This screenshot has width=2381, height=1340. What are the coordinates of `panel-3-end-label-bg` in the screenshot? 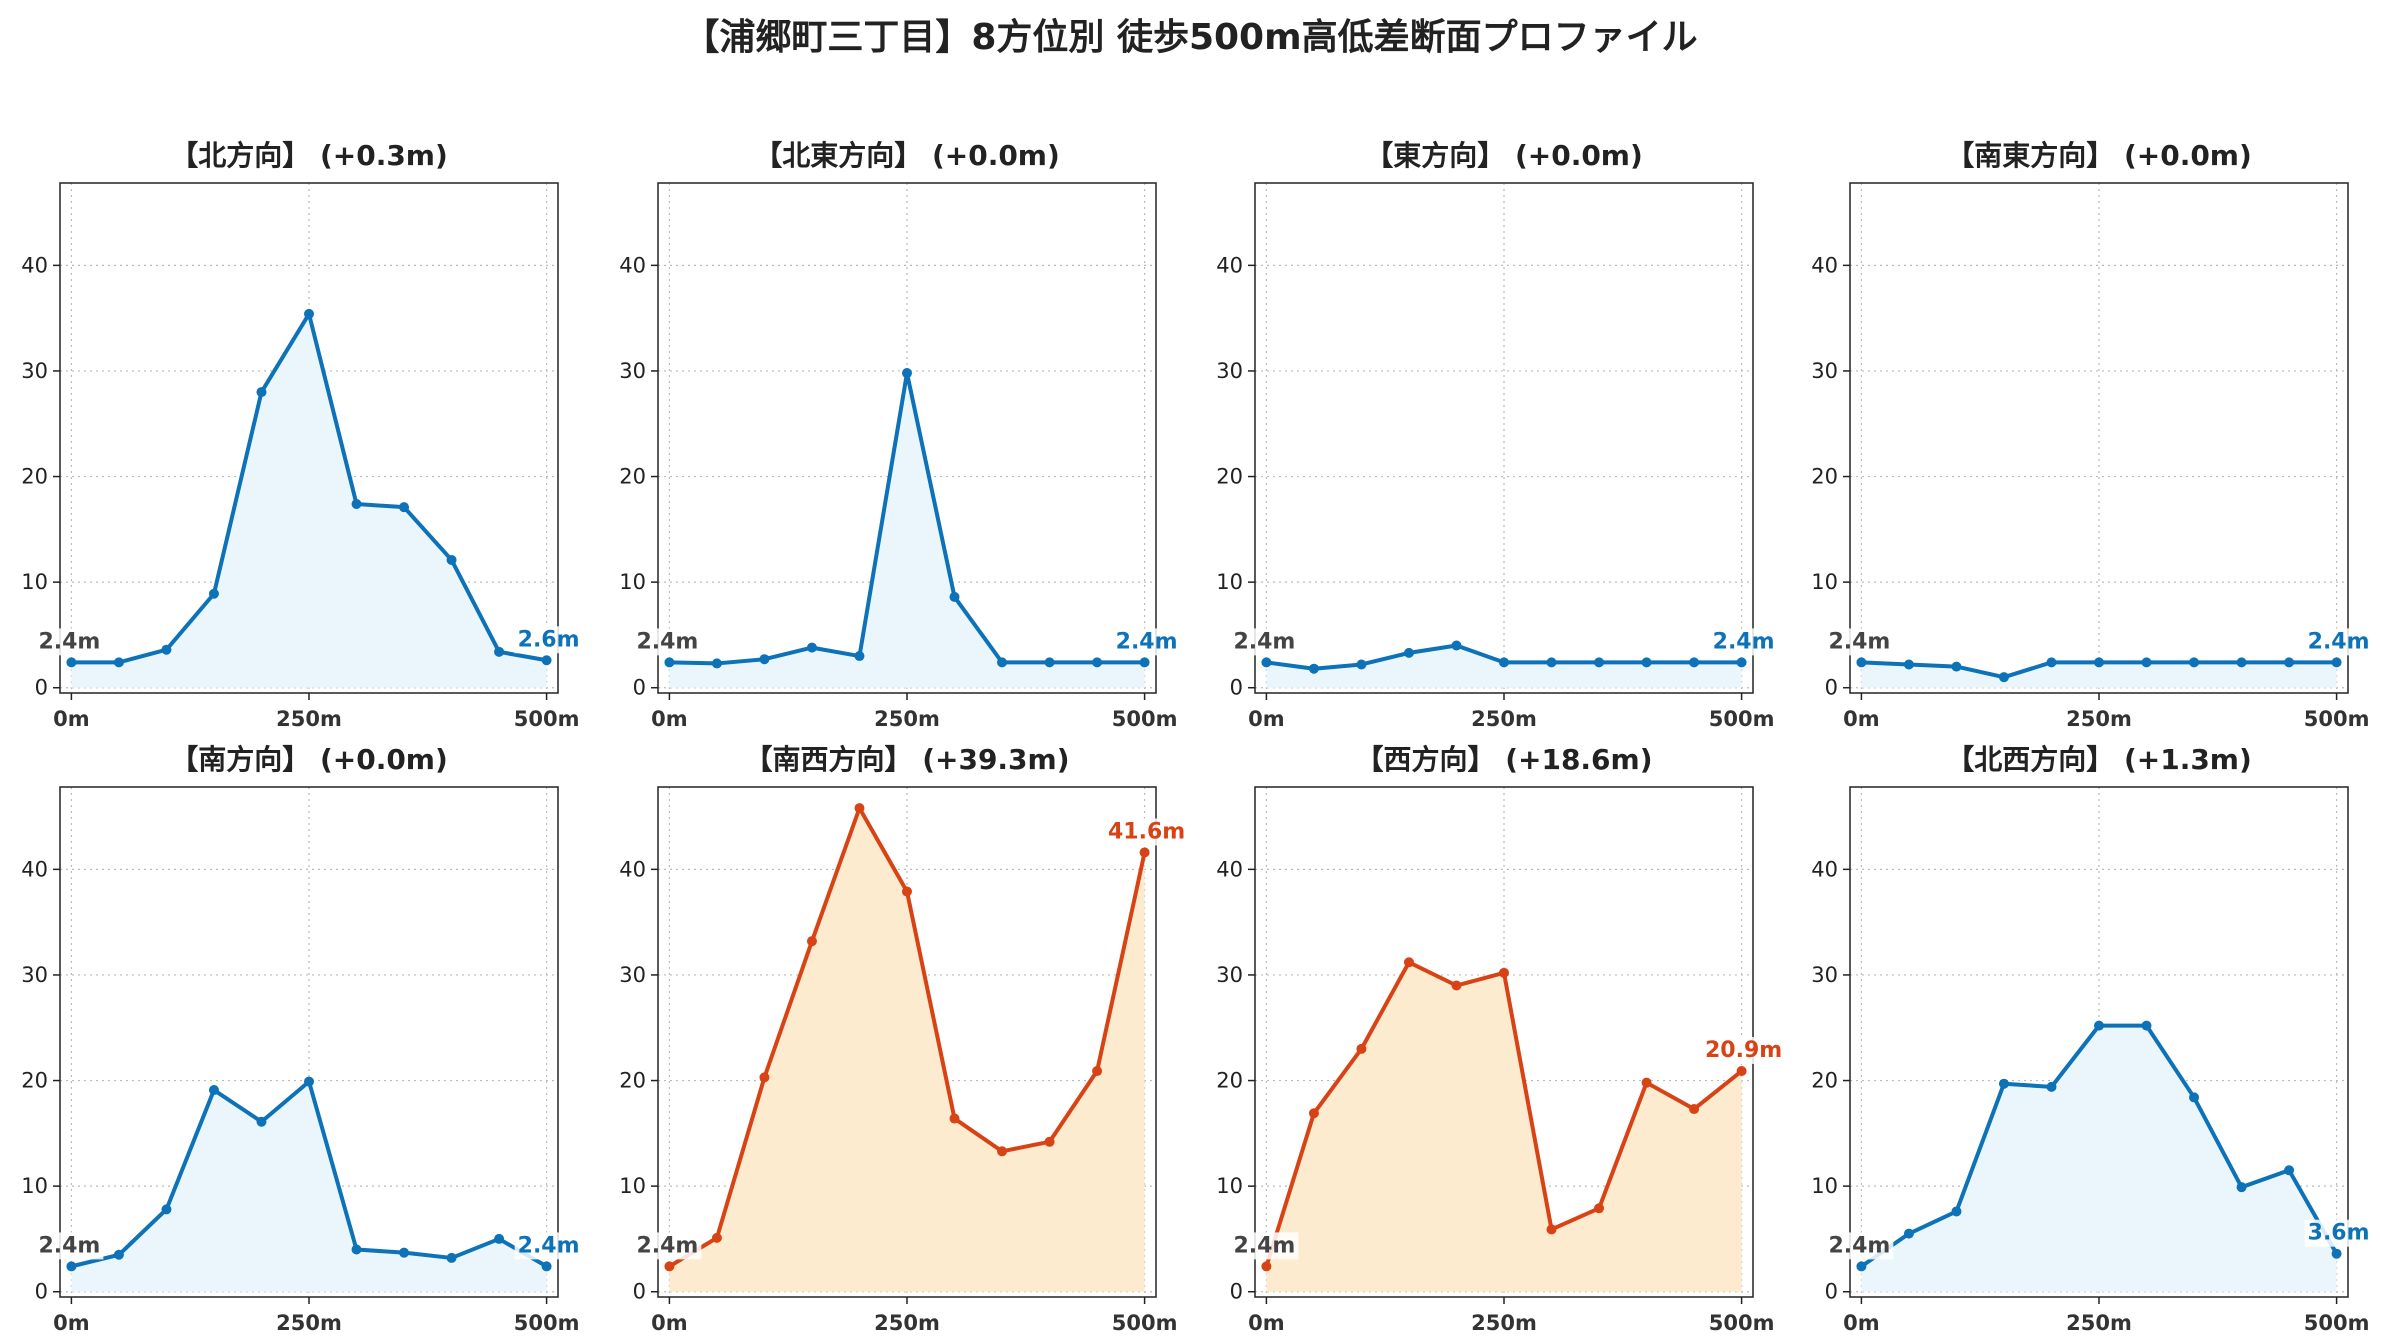 It's located at (1743, 642).